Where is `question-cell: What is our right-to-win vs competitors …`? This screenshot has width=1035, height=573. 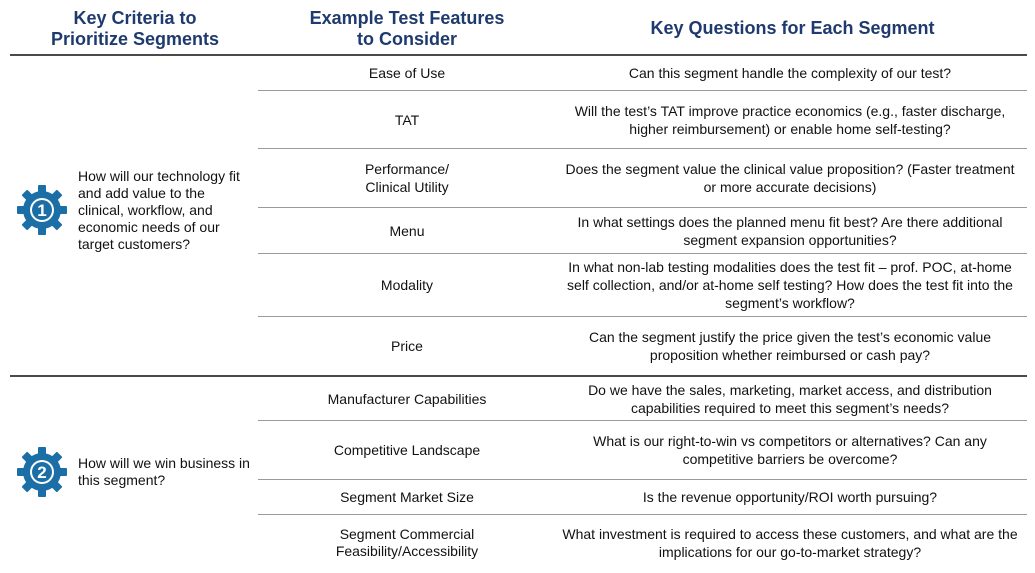 question-cell: What is our right-to-win vs competitors … is located at coordinates (790, 450).